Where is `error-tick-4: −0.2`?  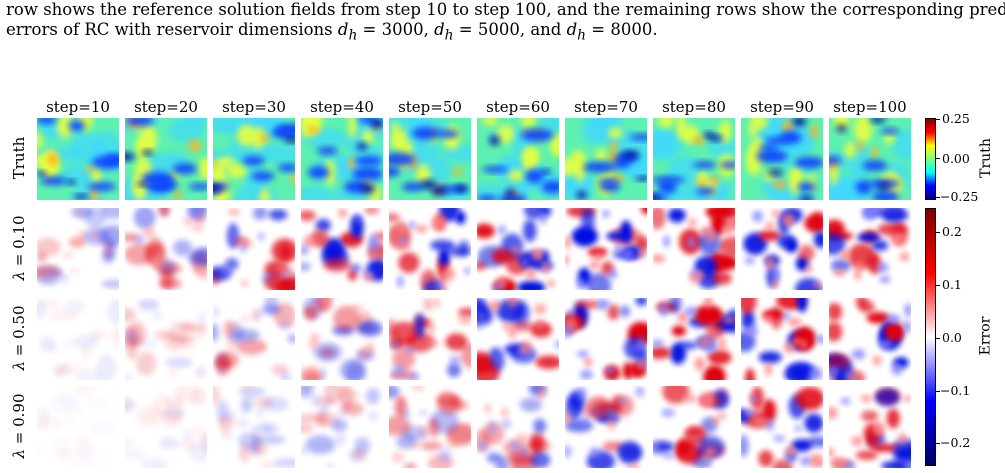
error-tick-4: −0.2 is located at coordinates (955, 442).